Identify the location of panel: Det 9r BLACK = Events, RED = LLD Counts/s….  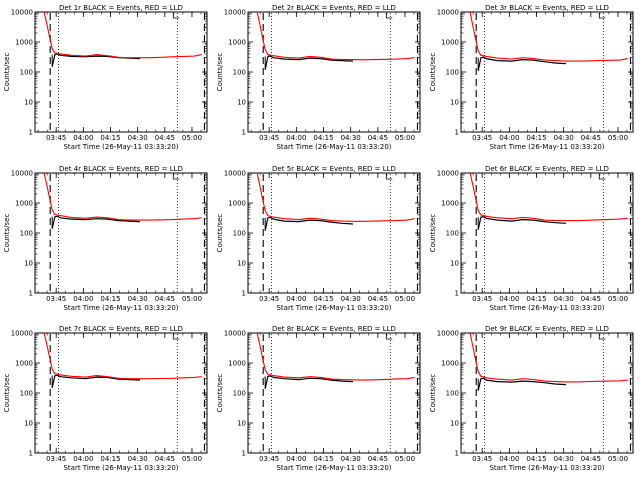
(531, 398).